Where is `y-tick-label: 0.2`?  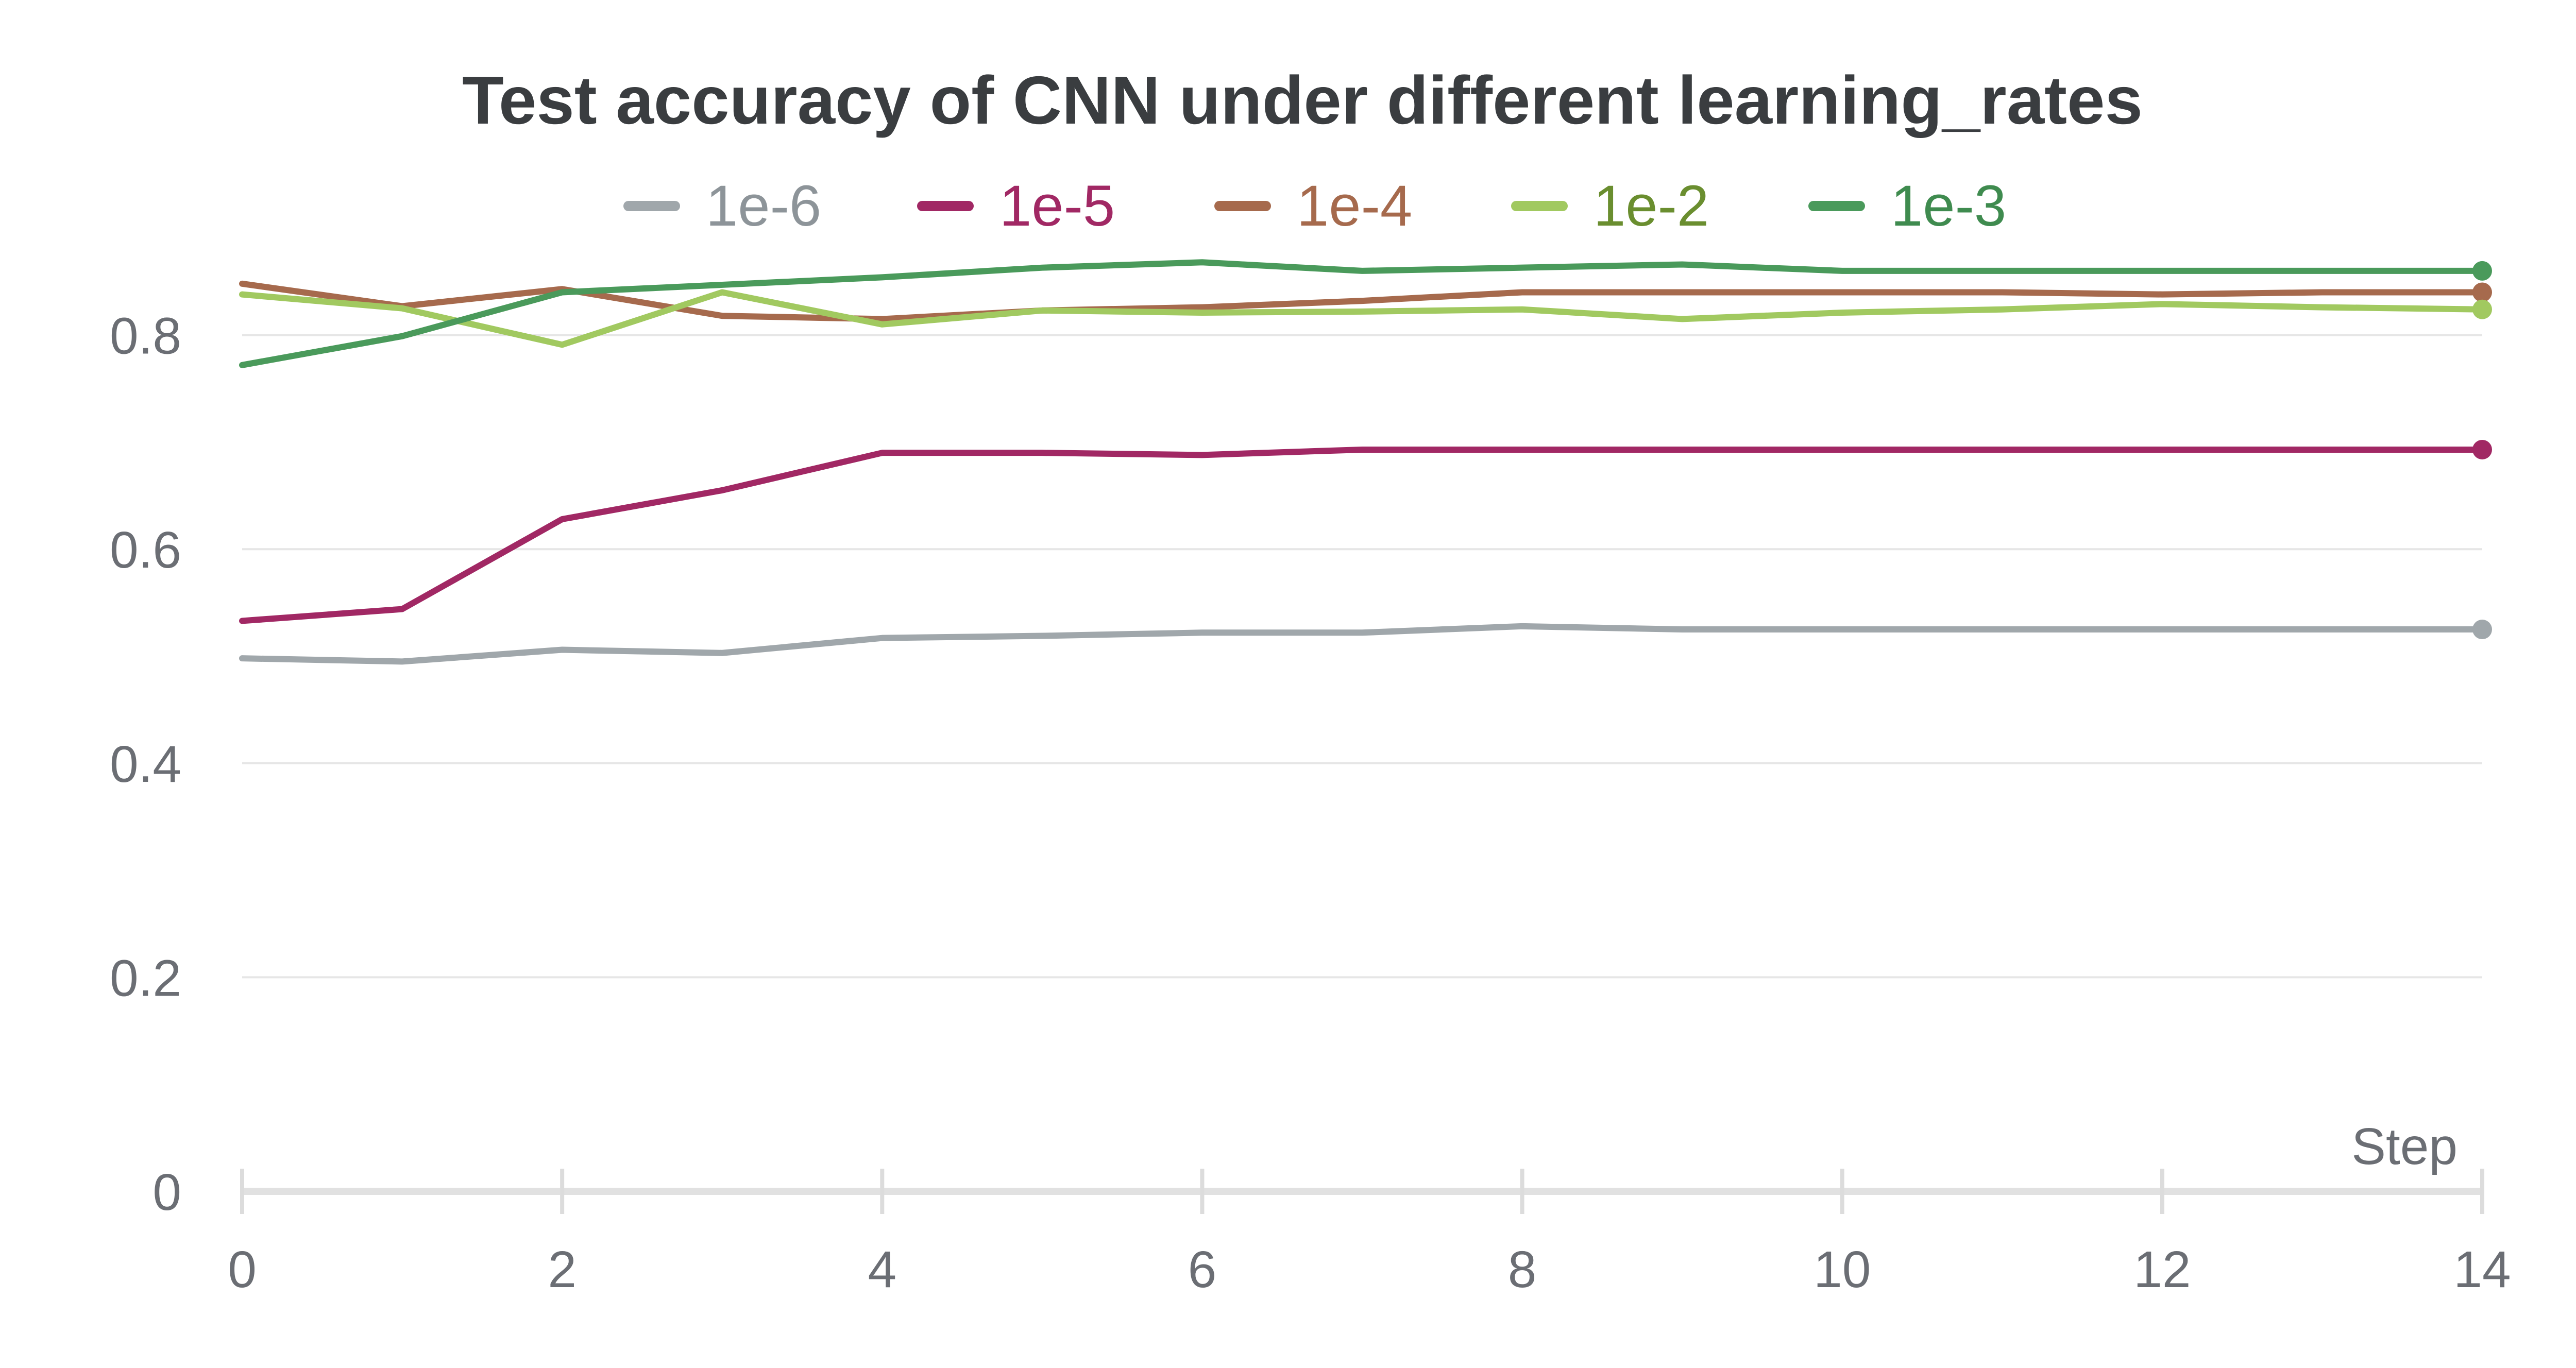 y-tick-label: 0.2 is located at coordinates (145, 978).